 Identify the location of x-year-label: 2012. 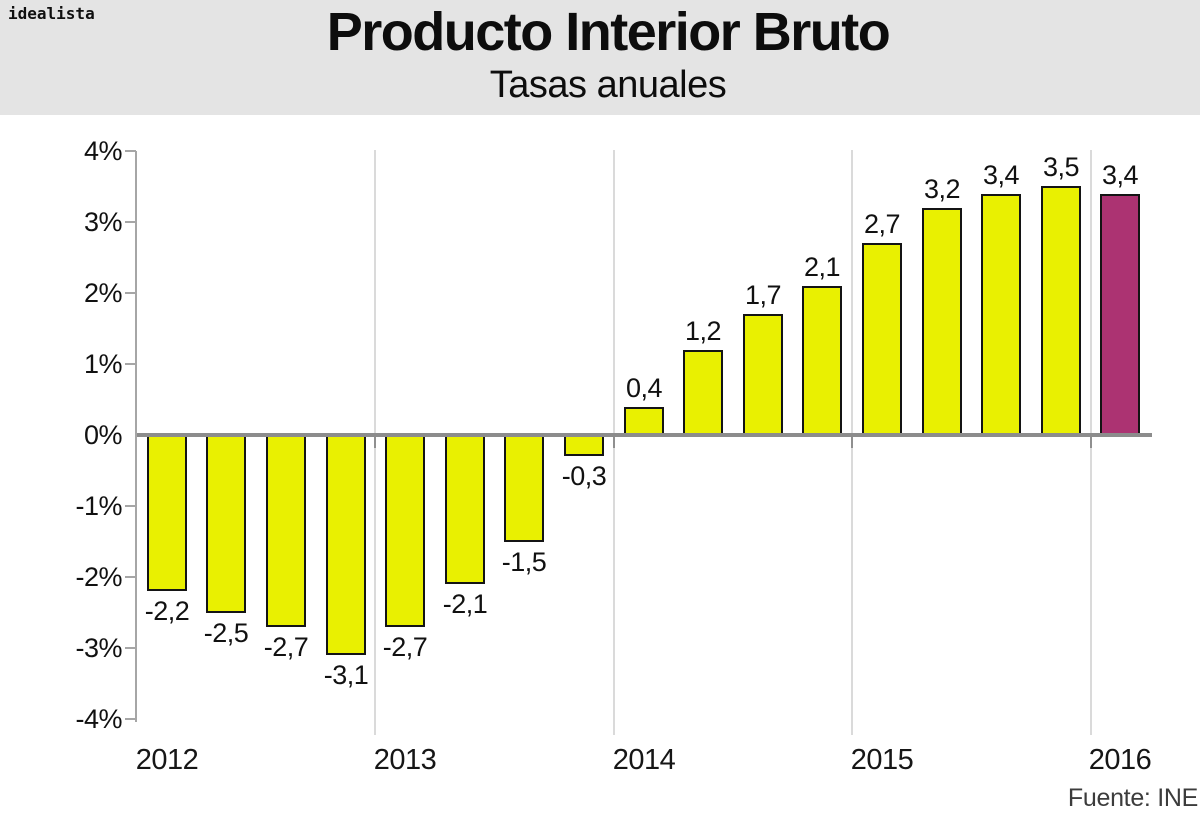
(167, 760).